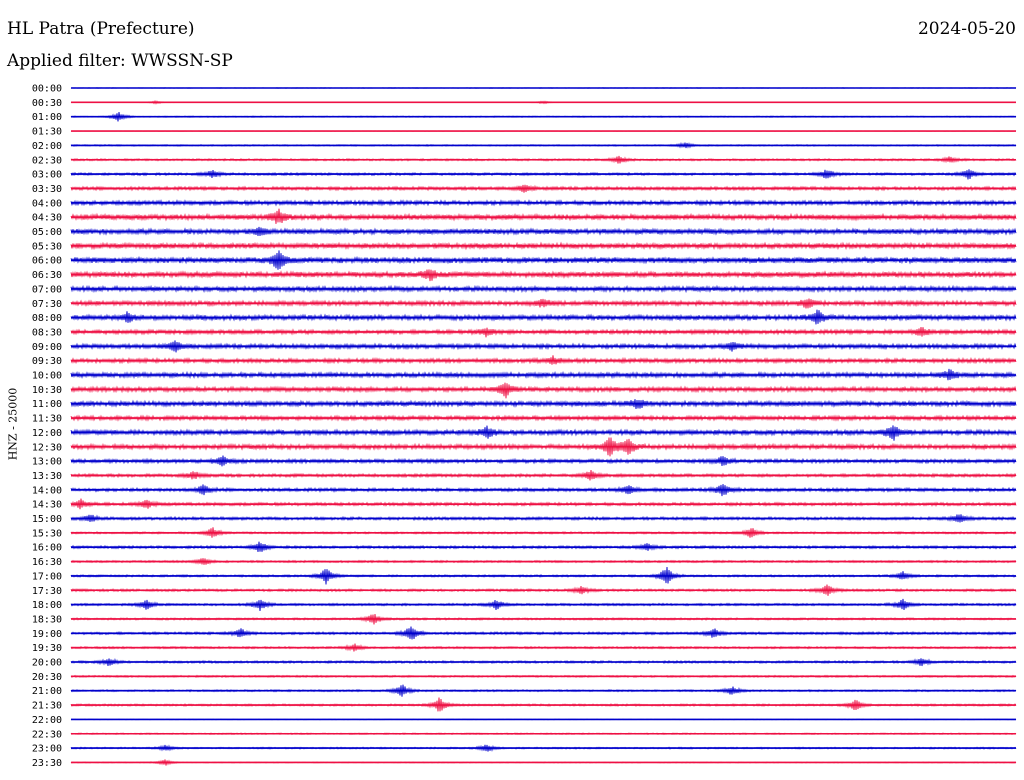 This screenshot has width=1024, height=780. Describe the element at coordinates (47, 691) in the screenshot. I see `row-label: 21:00` at that location.